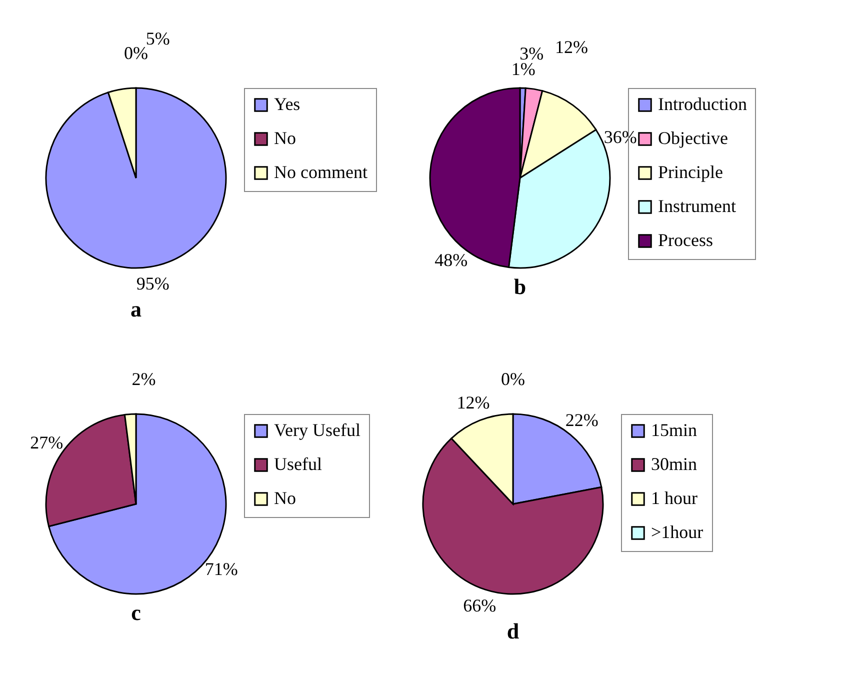 Image resolution: width=867 pixels, height=674 pixels. Describe the element at coordinates (298, 464) in the screenshot. I see `legend-label: Useful` at that location.